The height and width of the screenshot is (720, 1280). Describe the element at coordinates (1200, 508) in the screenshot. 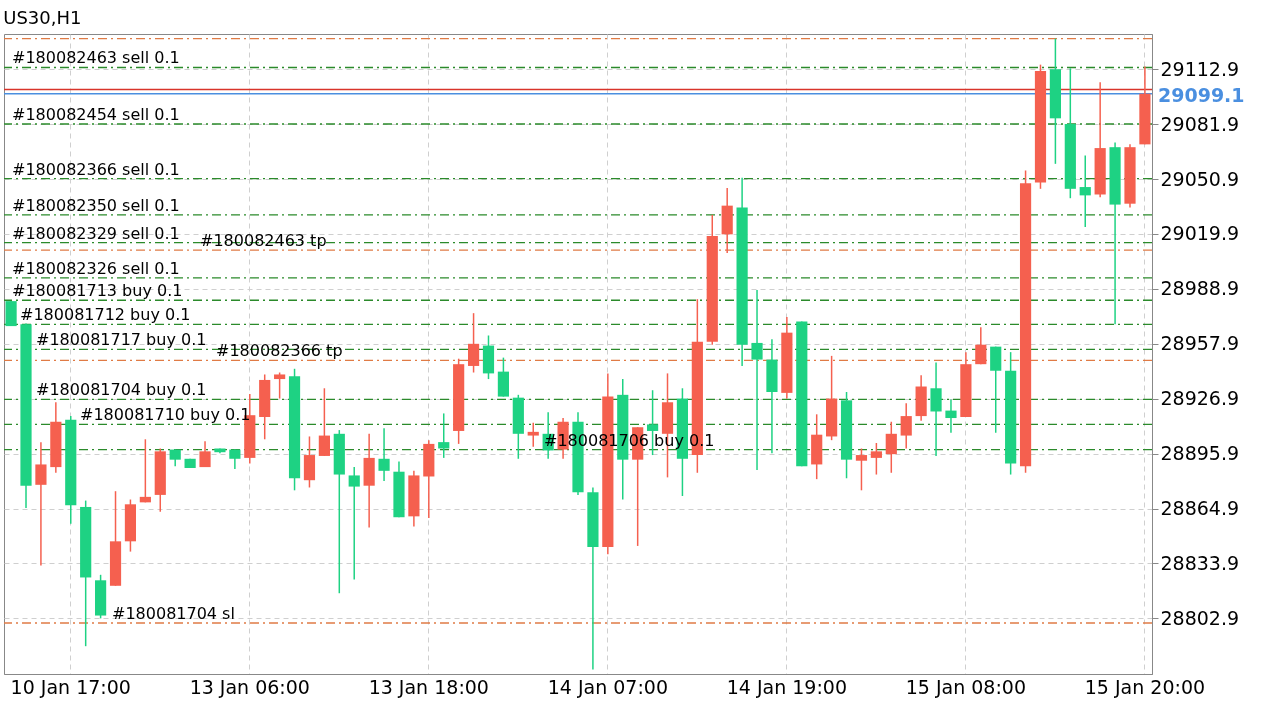

I see `y-tick-label: 28864.9` at that location.